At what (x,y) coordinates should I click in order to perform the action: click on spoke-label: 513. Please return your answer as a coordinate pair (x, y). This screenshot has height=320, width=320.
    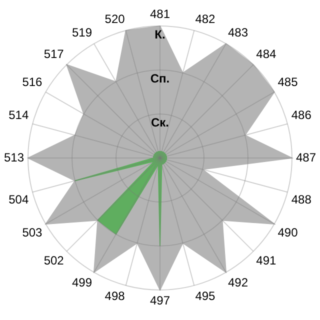
    Looking at the image, I should click on (14, 157).